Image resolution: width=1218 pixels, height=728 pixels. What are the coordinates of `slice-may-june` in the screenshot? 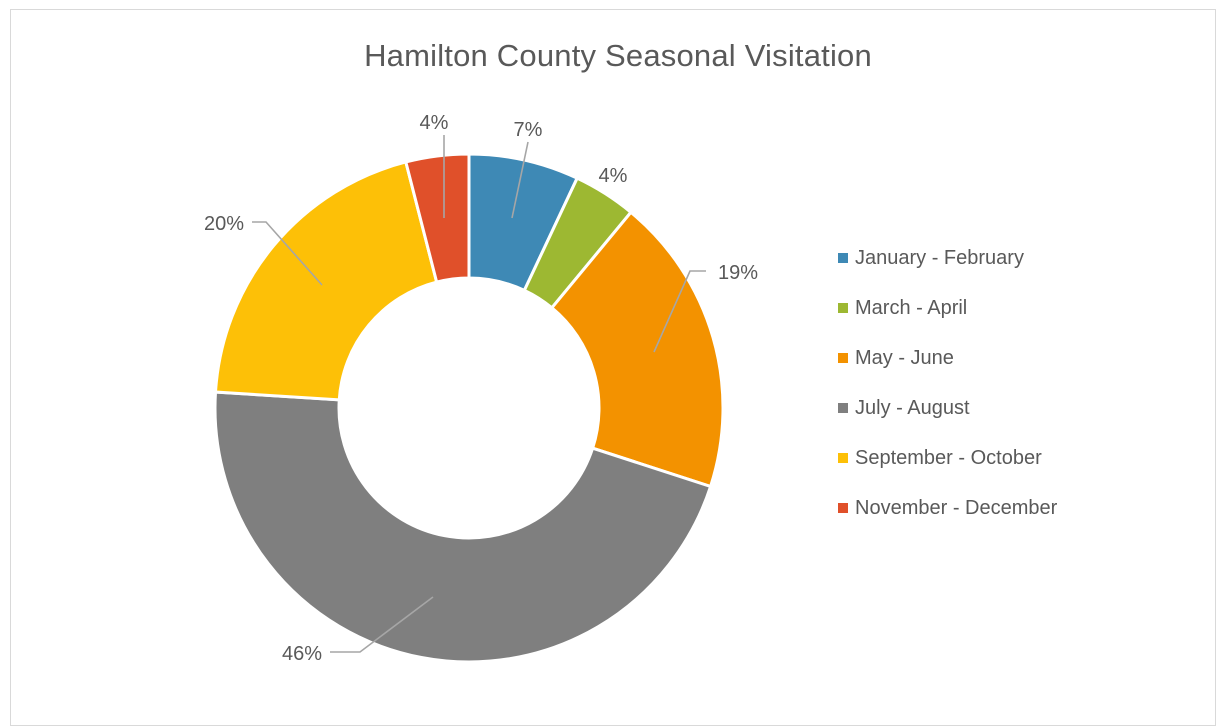 It's located at (637, 349).